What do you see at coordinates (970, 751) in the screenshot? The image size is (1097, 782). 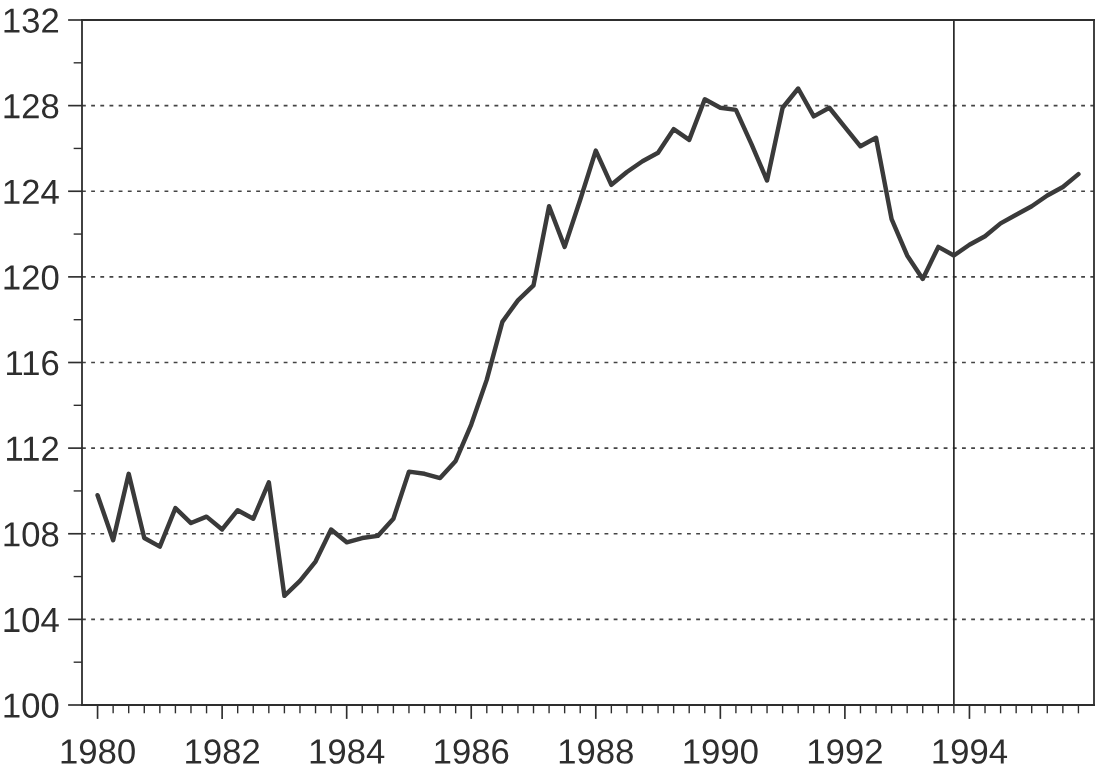 I see `x-tick-label: 1994` at bounding box center [970, 751].